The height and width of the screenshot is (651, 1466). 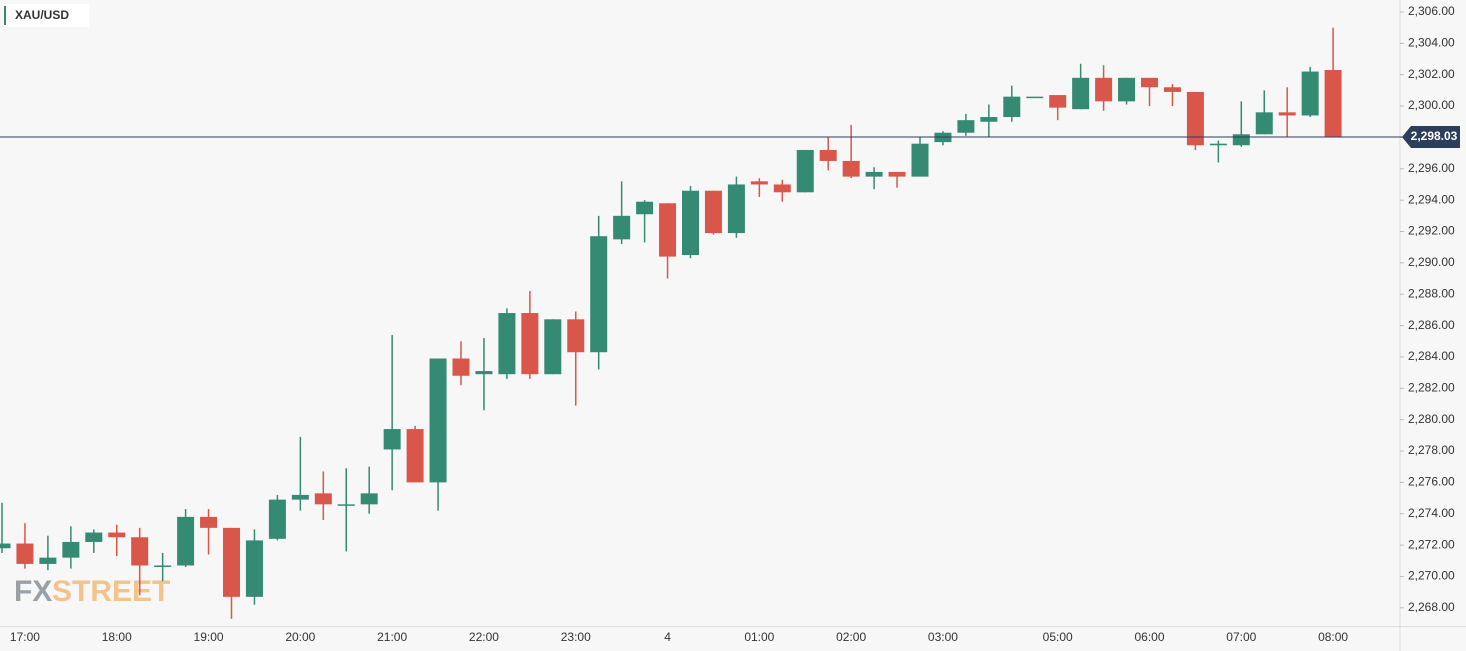 I want to click on y-tick-label: 2,282.00, so click(x=1431, y=387).